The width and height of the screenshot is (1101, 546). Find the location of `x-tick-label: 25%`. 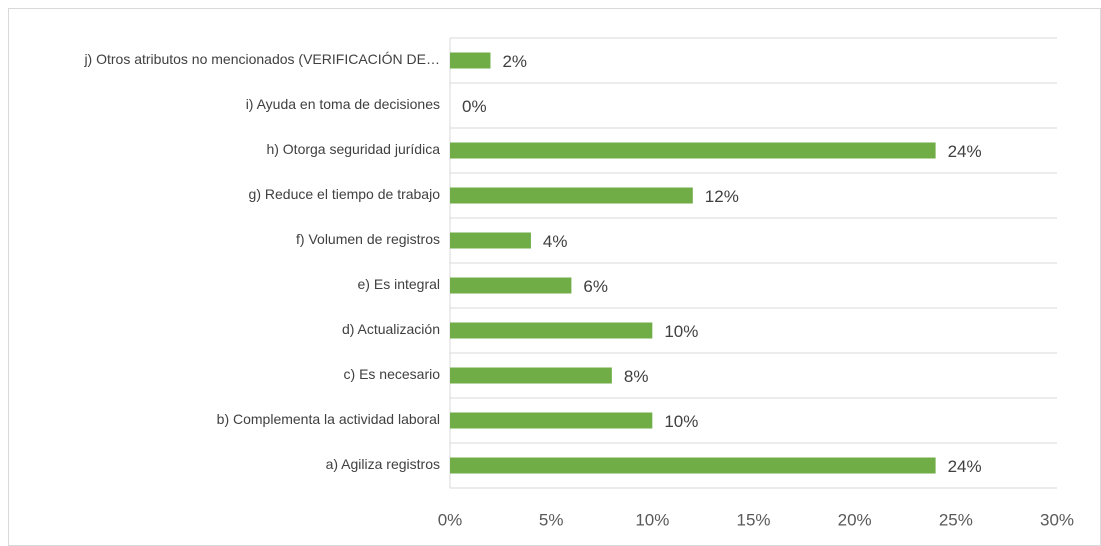

x-tick-label: 25% is located at coordinates (956, 519).